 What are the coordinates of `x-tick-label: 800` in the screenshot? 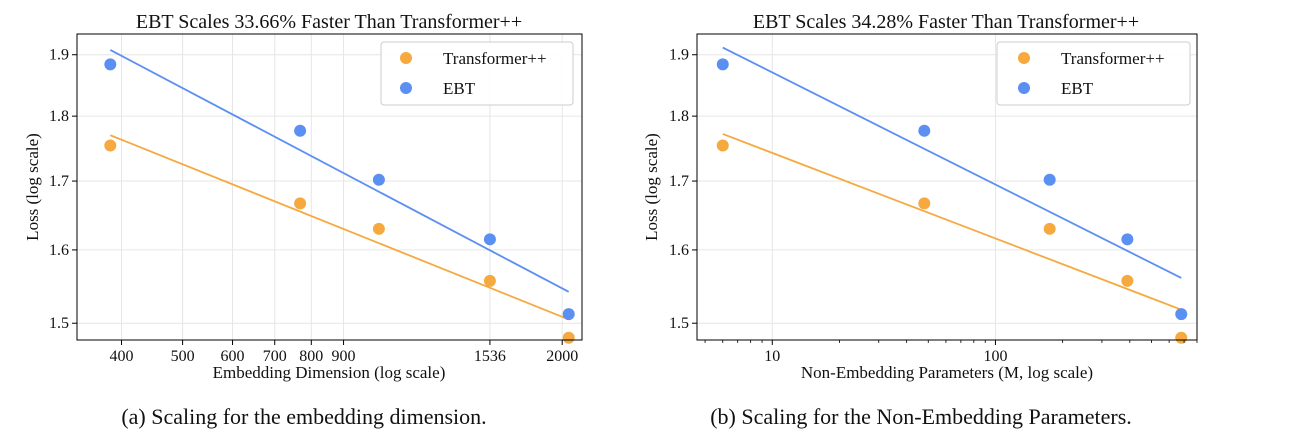 It's located at (311, 356).